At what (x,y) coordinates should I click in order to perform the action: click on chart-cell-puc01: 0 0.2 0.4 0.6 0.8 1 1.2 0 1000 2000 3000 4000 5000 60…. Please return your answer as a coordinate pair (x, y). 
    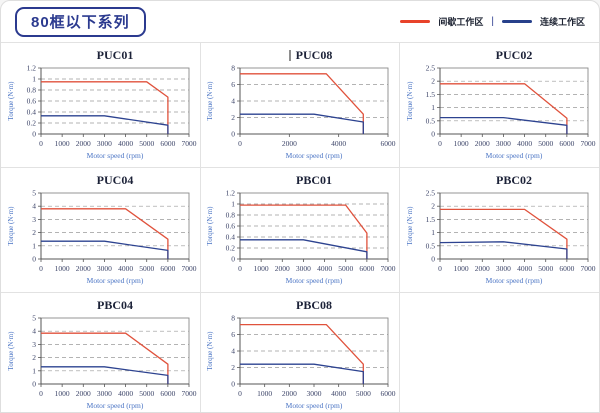
    Looking at the image, I should click on (100, 104).